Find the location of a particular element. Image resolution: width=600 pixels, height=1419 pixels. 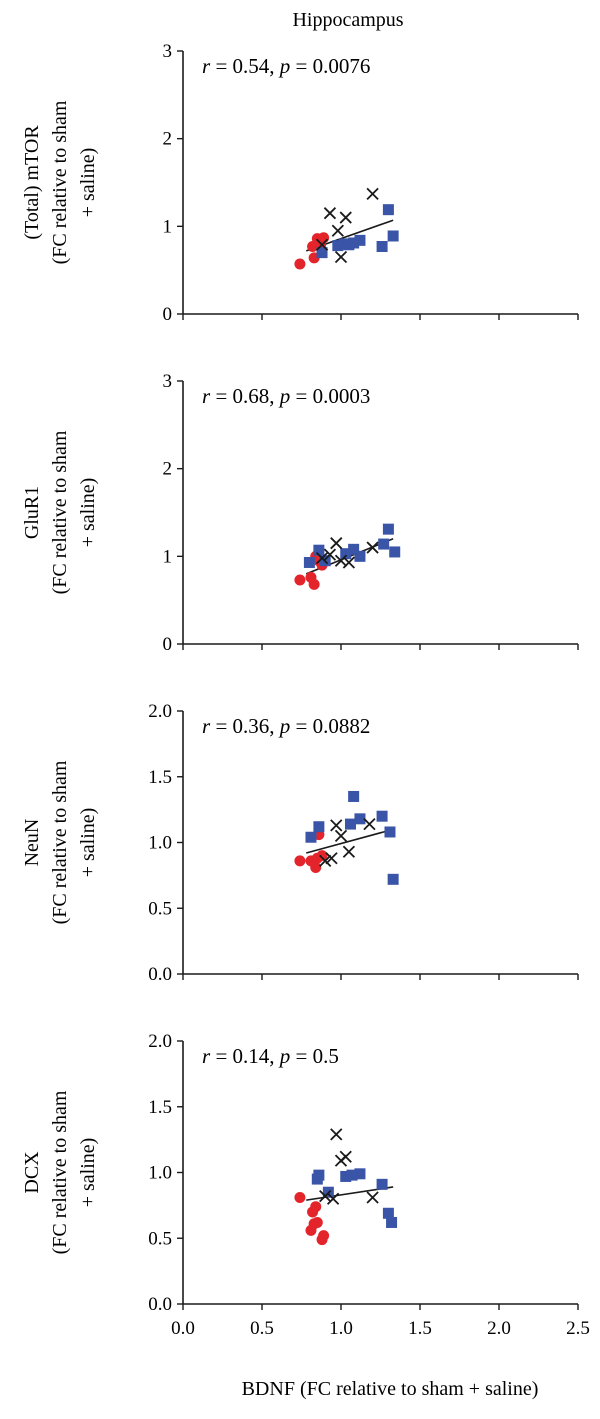

y-axis-label: (Total) mTOR is located at coordinates (32, 182).